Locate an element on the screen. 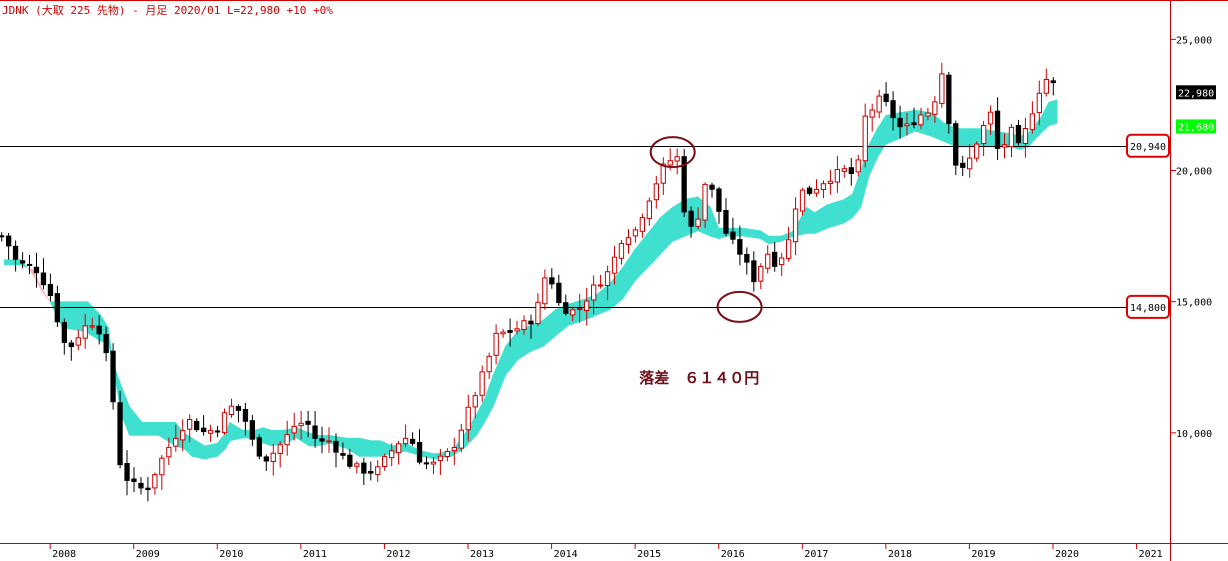 This screenshot has width=1228, height=561. x-tick-label: 2008 is located at coordinates (64, 554).